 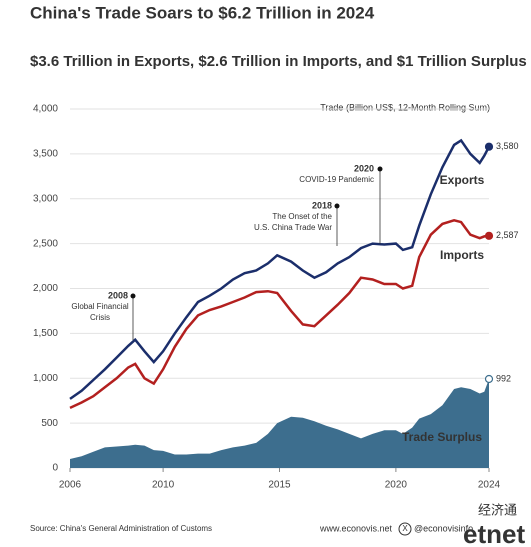 I want to click on annotation-text: COVID-19 Pandemic, so click(x=336, y=179).